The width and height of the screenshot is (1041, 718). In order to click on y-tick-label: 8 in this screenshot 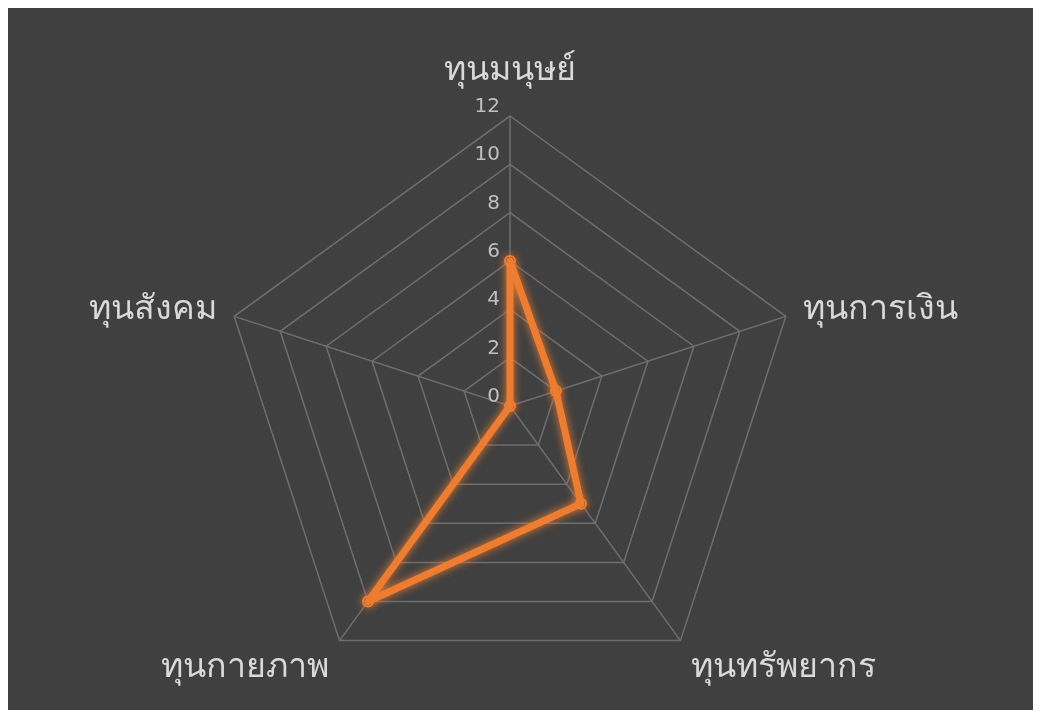, I will do `click(493, 201)`.